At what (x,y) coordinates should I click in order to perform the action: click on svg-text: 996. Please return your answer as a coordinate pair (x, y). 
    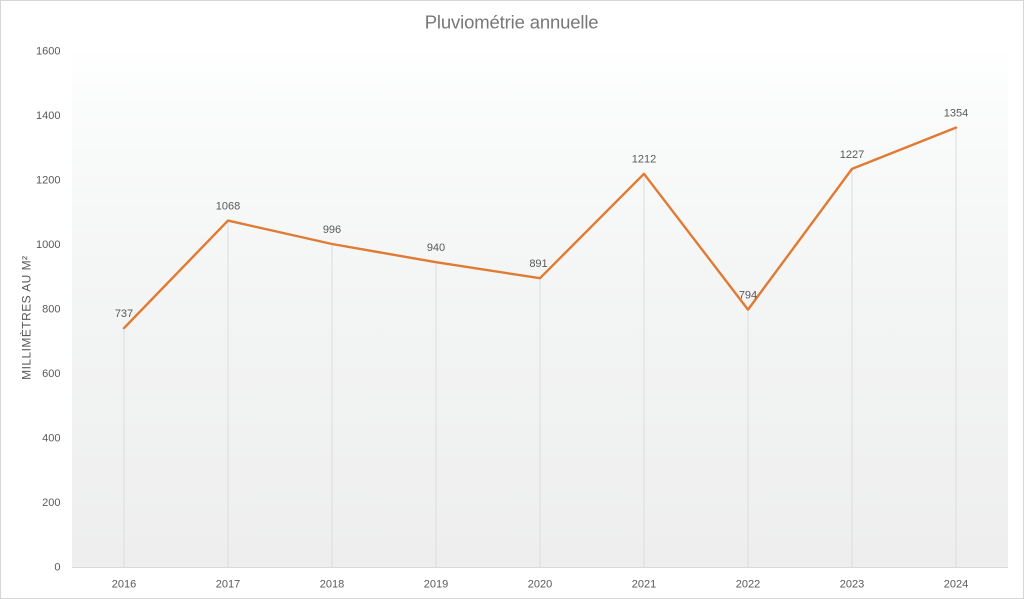
    Looking at the image, I should click on (332, 230).